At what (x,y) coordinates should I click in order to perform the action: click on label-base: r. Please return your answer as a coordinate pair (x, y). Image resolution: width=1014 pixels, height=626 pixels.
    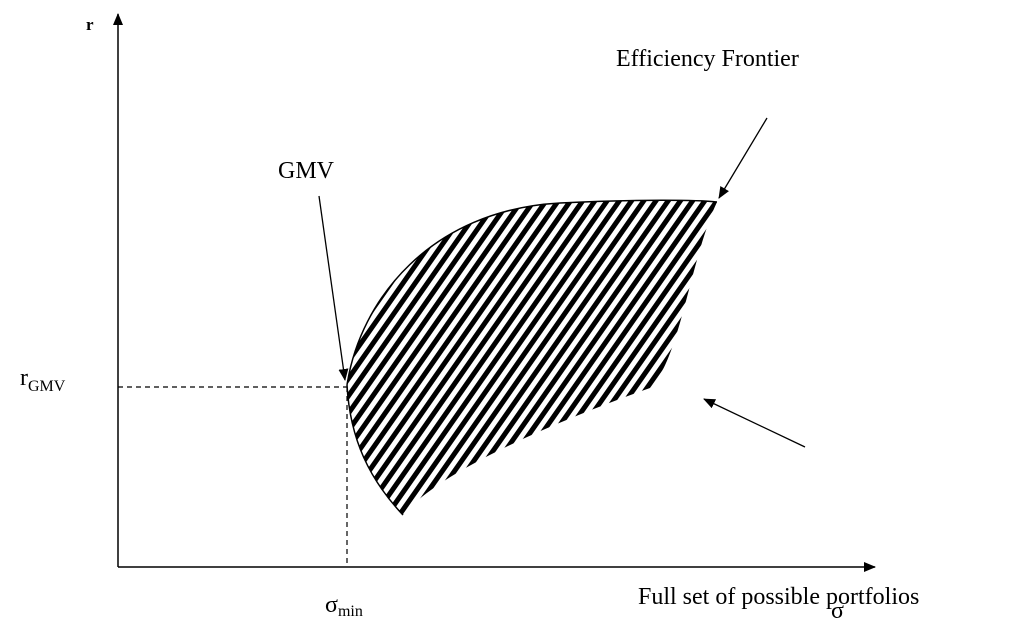
    Looking at the image, I should click on (24, 378).